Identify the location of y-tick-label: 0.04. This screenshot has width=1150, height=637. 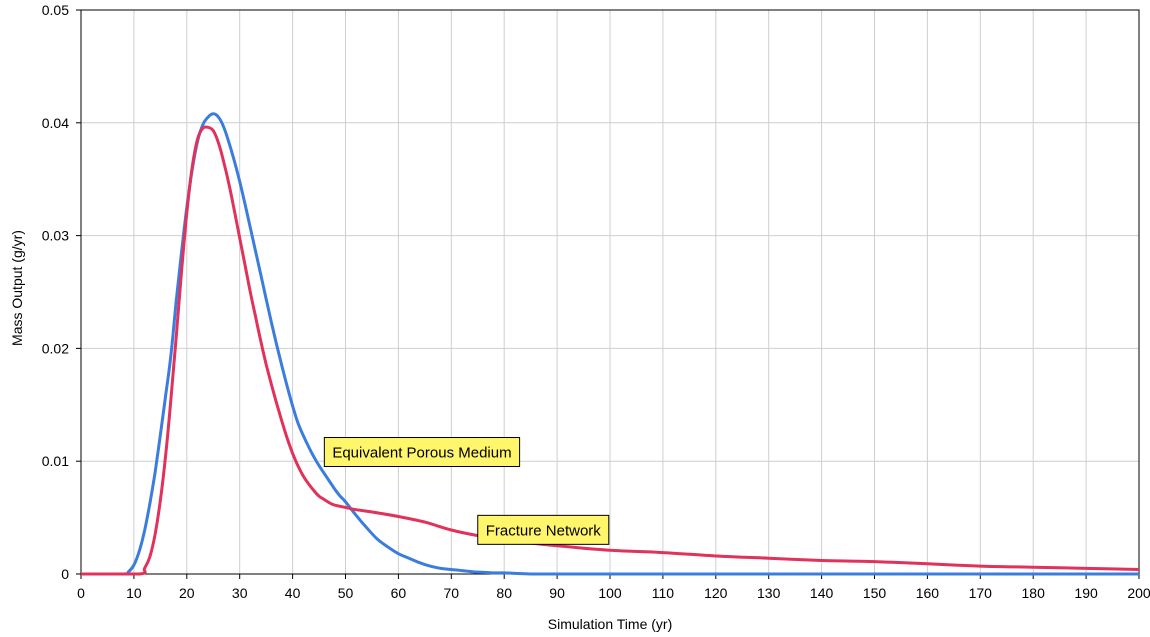
(55, 123).